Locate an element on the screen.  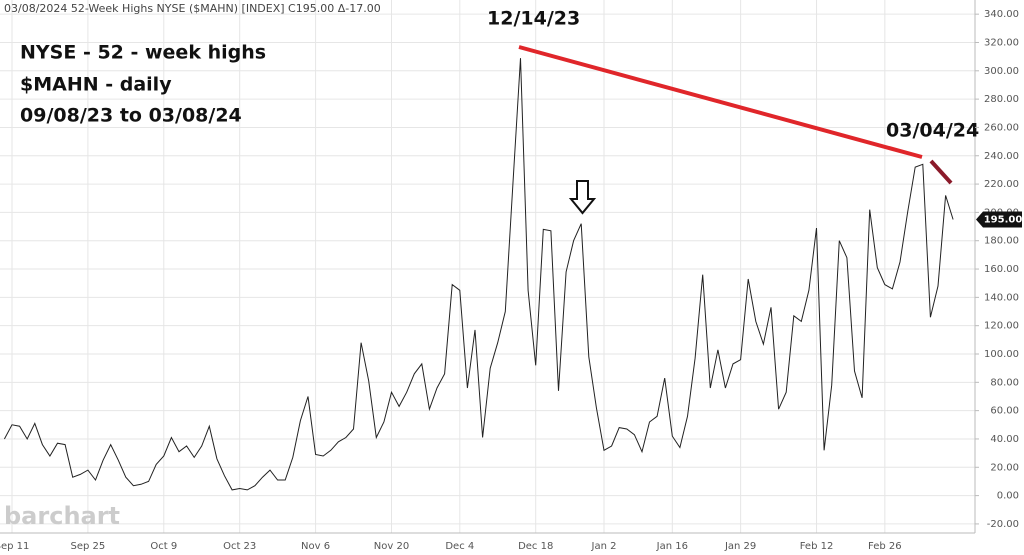
x-tick-label: Sep 11 is located at coordinates (14, 546).